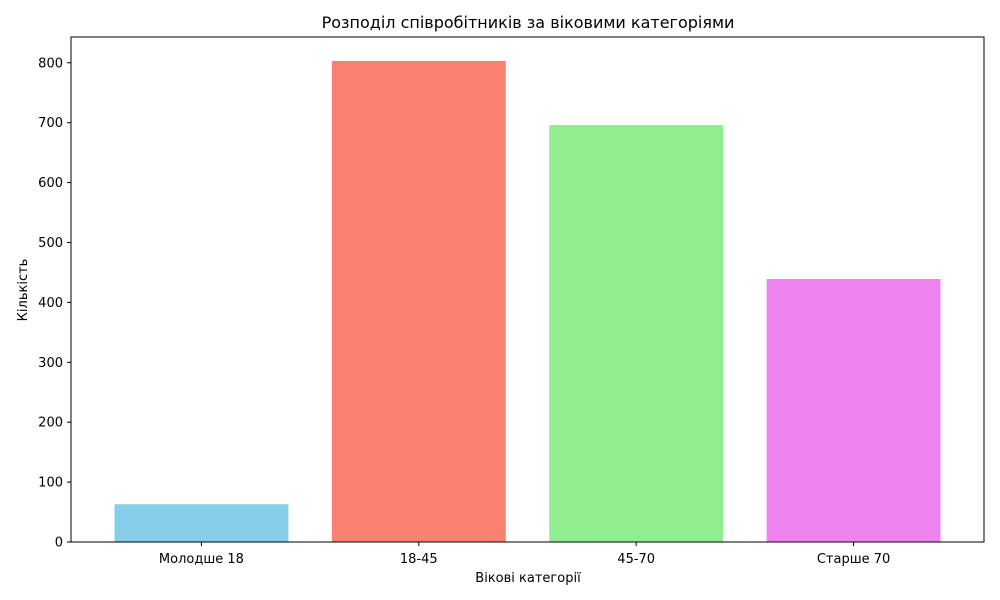 The height and width of the screenshot is (600, 1000). What do you see at coordinates (201, 559) in the screenshot?
I see `x-tick-label: Молодше 18` at bounding box center [201, 559].